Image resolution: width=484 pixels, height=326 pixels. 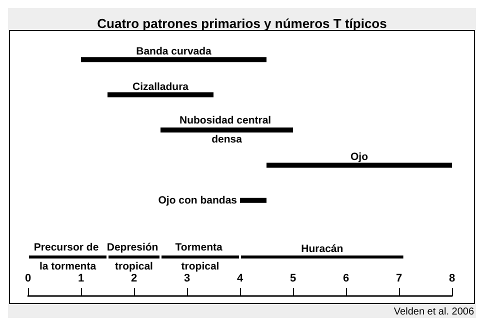 I want to click on x-tick-label: 2, so click(x=134, y=278).